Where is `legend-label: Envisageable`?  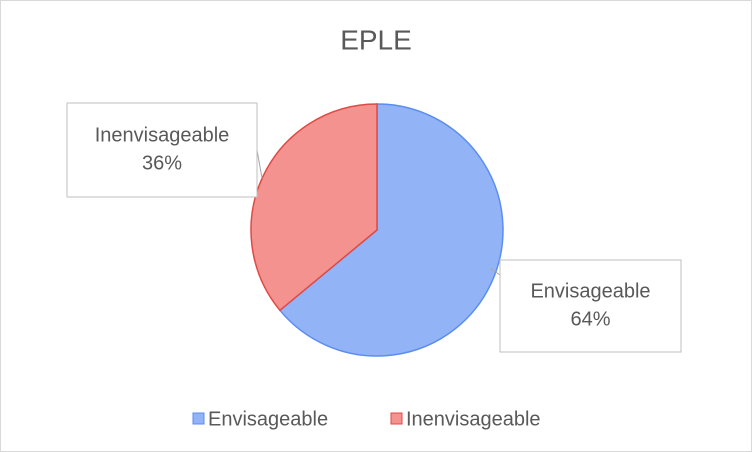 legend-label: Envisageable is located at coordinates (268, 419).